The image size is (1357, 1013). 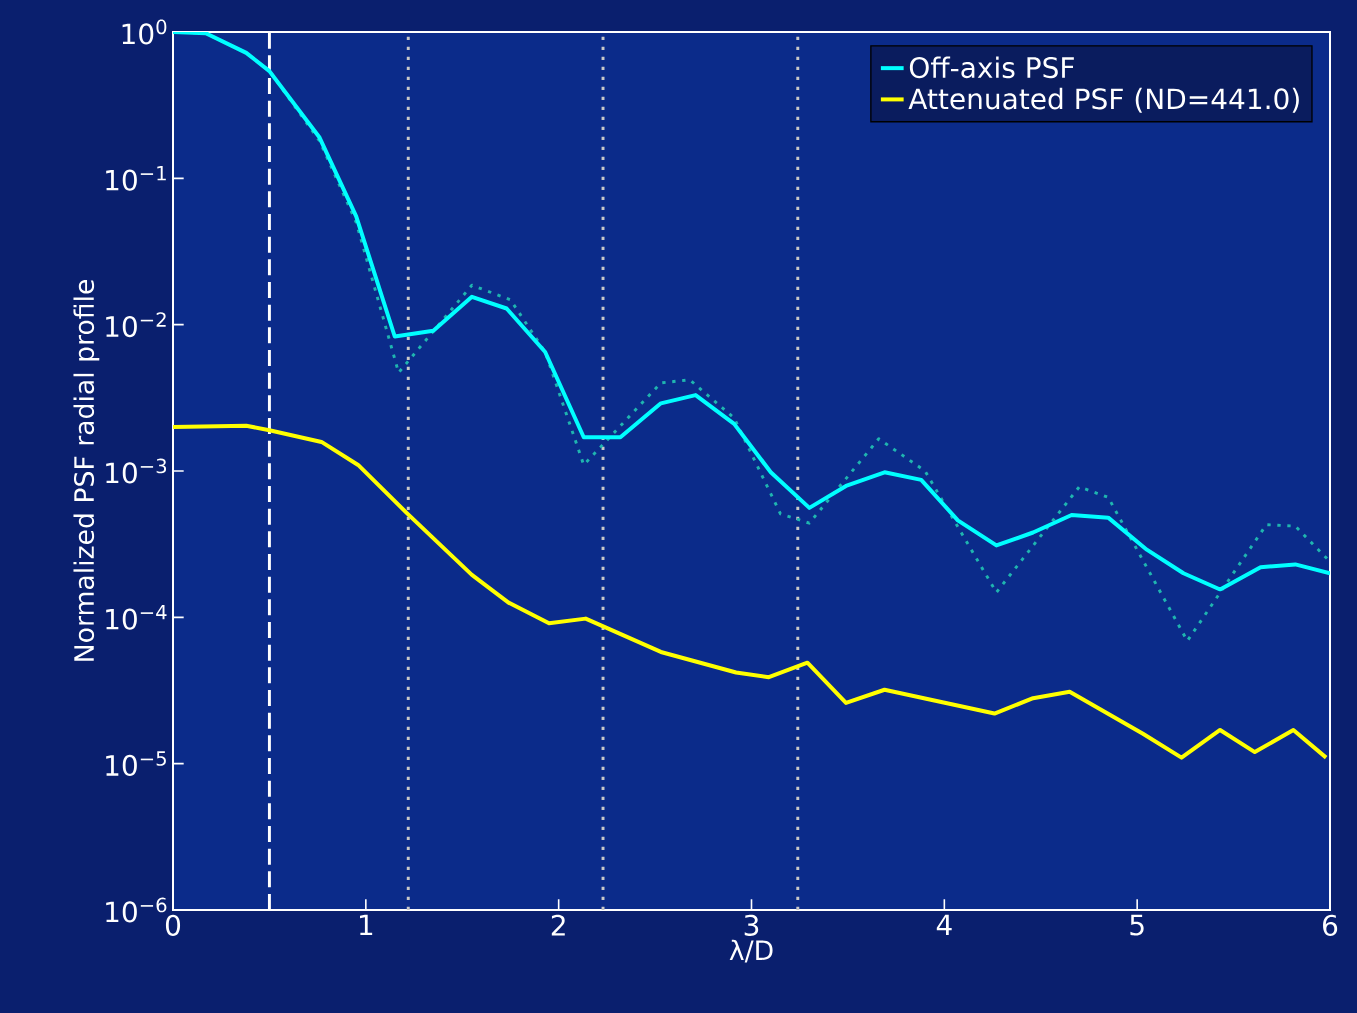 What do you see at coordinates (751, 951) in the screenshot?
I see `x-axis-title: λ/D` at bounding box center [751, 951].